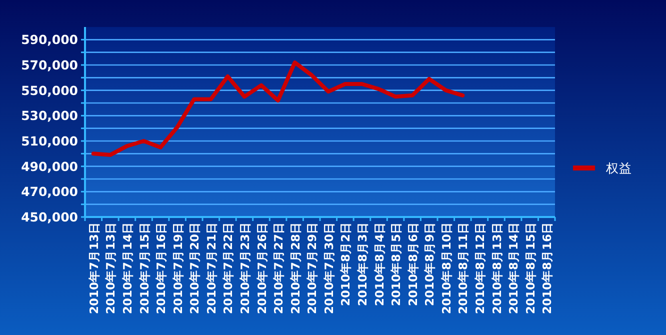 This screenshot has width=666, height=335. Describe the element at coordinates (295, 268) in the screenshot. I see `x-tick-label: 2010年7月28日` at that location.